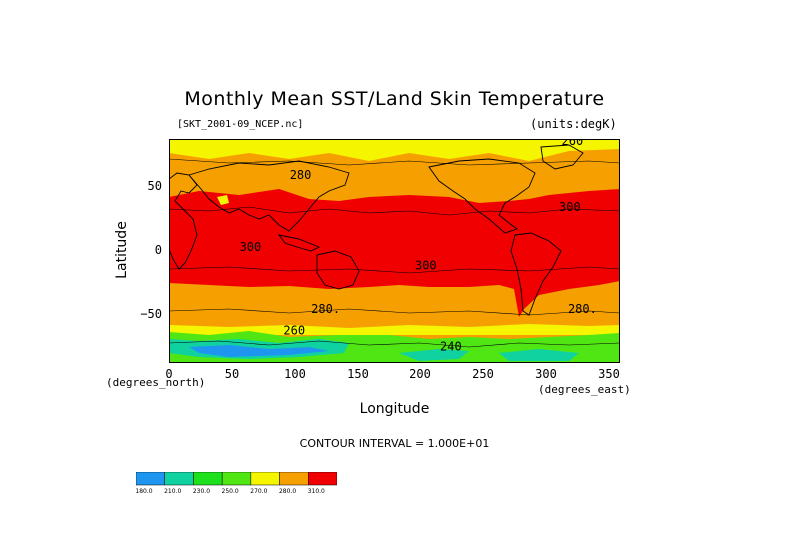 The image size is (789, 558). What do you see at coordinates (240, 124) in the screenshot?
I see `source-file-label: [SKT_2001-09_NCEP.nc]` at bounding box center [240, 124].